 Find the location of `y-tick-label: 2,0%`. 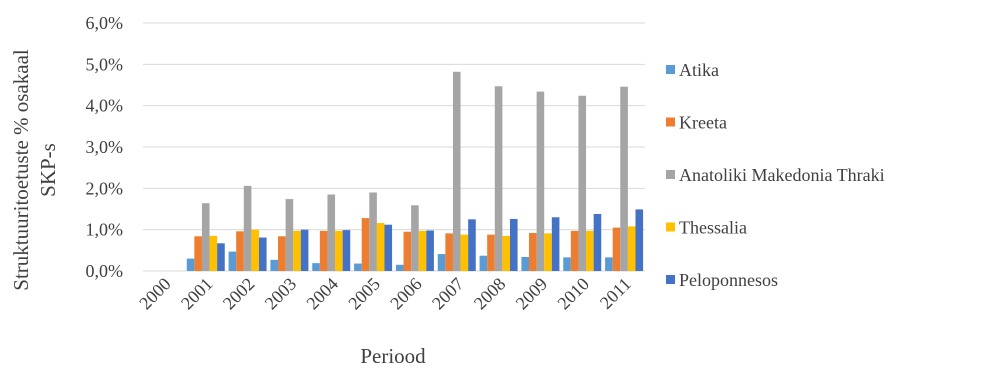

y-tick-label: 2,0% is located at coordinates (105, 188).